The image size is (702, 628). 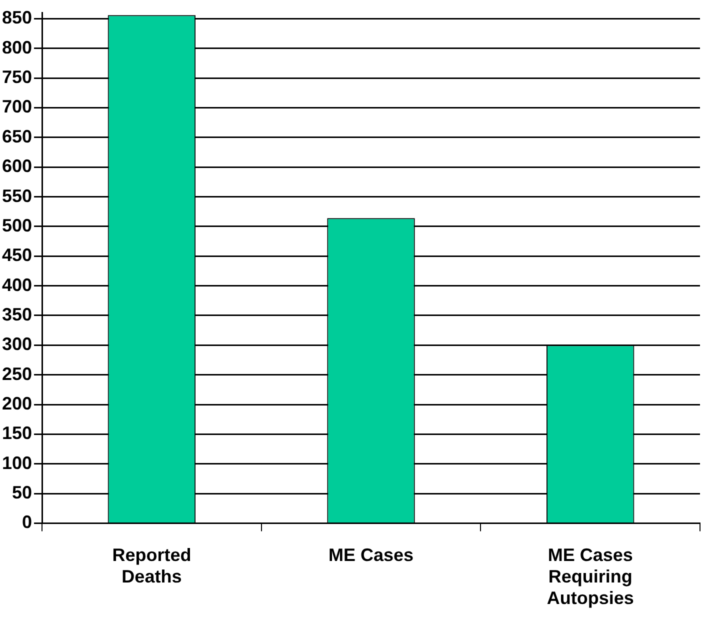 I want to click on y-tick-label: 300, so click(x=17, y=344).